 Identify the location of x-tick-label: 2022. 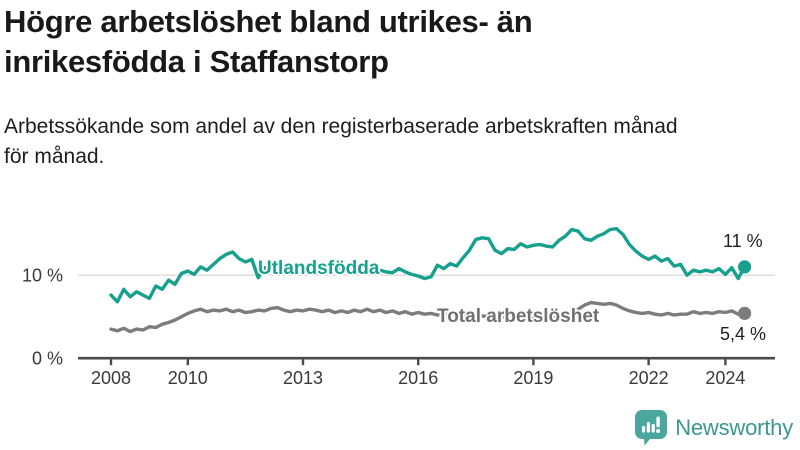
(649, 378).